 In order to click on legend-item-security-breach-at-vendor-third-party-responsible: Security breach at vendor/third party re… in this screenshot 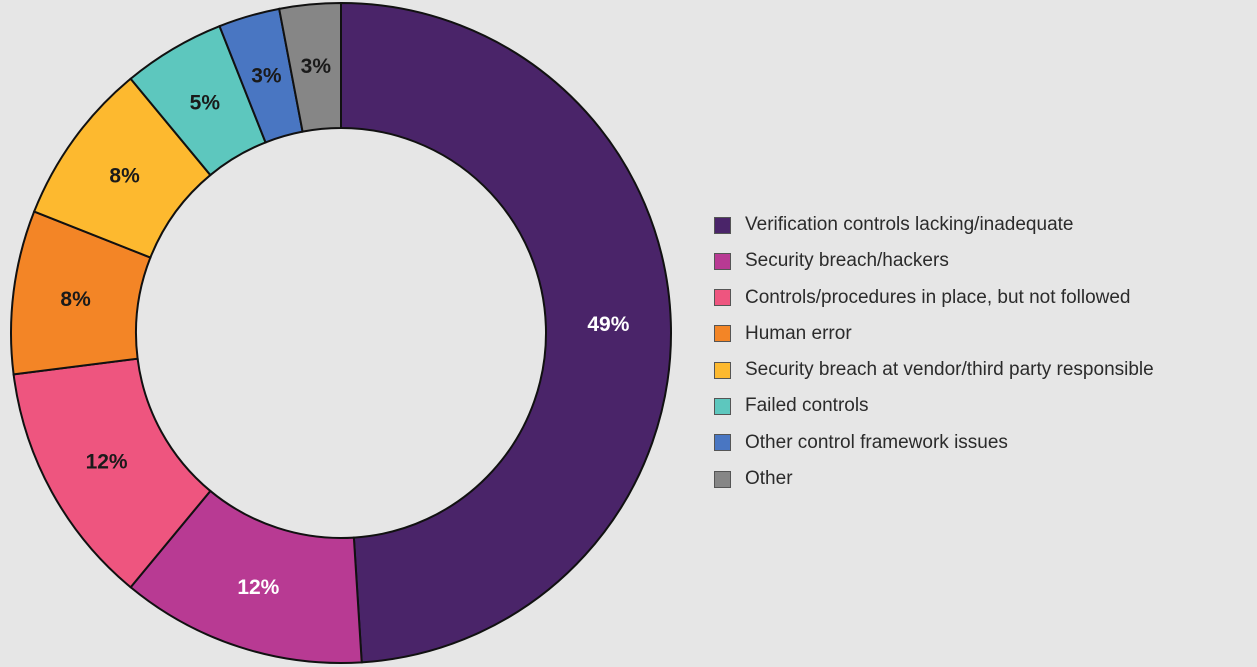, I will do `click(934, 370)`.